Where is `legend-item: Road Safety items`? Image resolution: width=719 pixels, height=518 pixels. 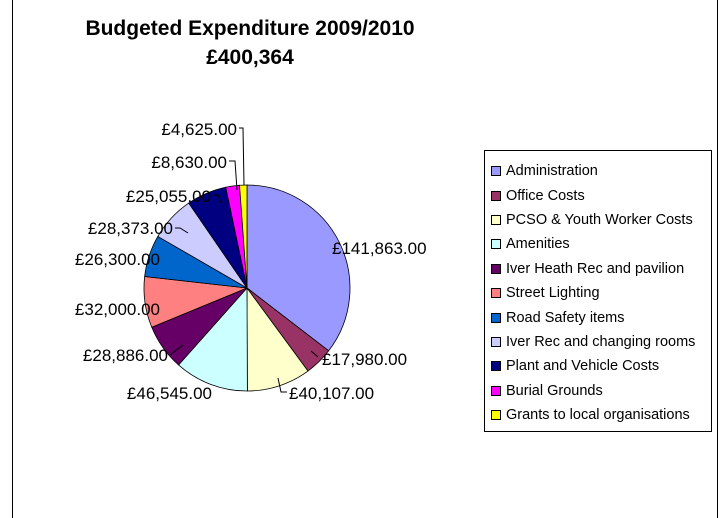 legend-item: Road Safety items is located at coordinates (598, 317).